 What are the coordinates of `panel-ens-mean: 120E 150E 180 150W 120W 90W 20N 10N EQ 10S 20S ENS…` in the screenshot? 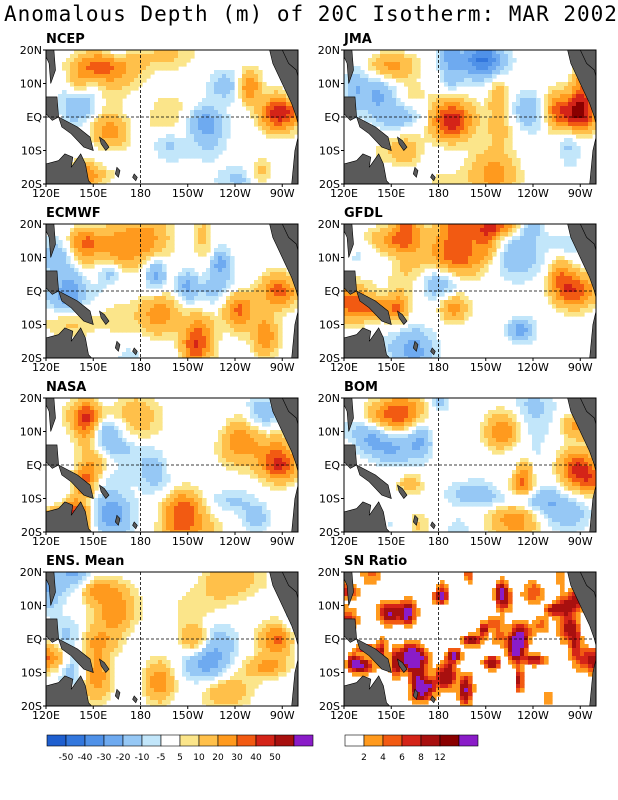 It's located at (150, 639).